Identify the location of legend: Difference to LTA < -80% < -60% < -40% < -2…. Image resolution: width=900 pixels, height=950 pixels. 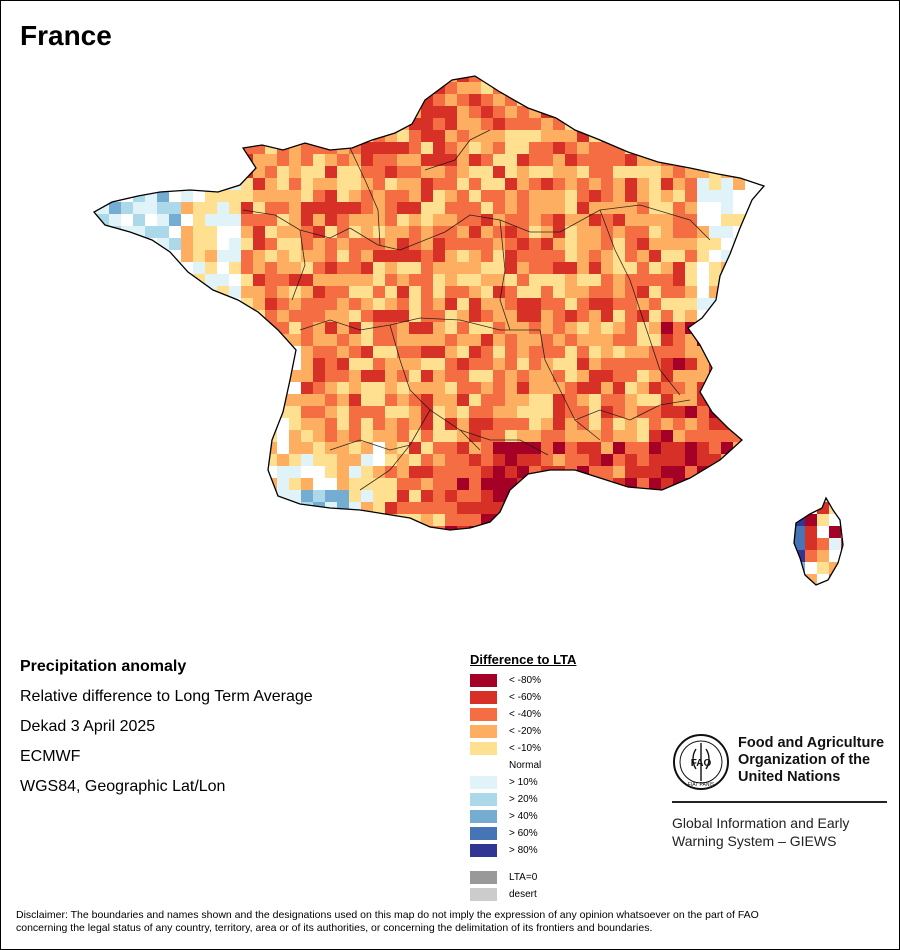
(523, 777).